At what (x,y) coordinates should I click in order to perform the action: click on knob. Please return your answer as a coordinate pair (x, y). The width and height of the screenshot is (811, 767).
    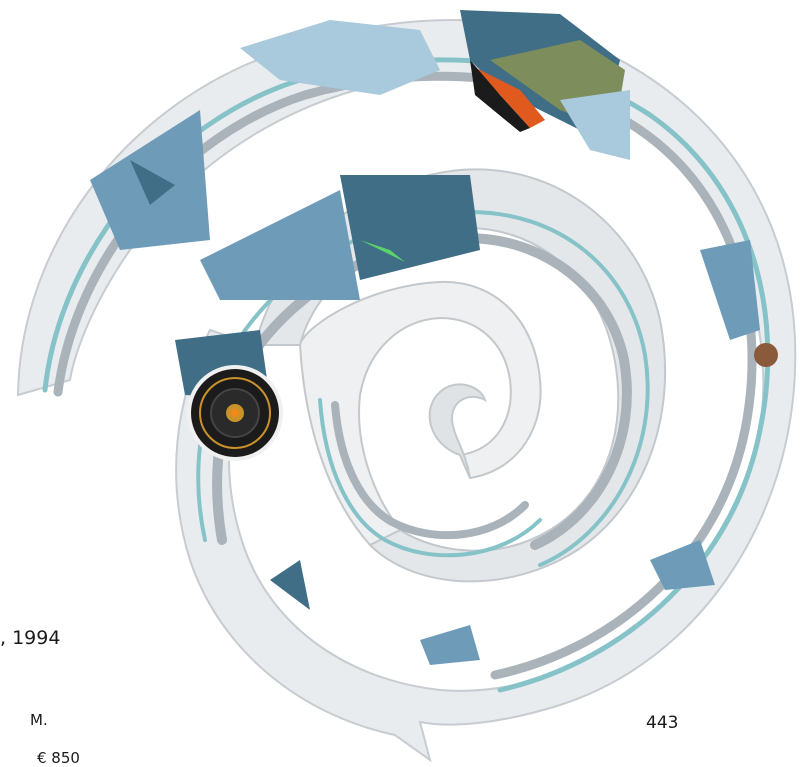
    Looking at the image, I should click on (235, 413).